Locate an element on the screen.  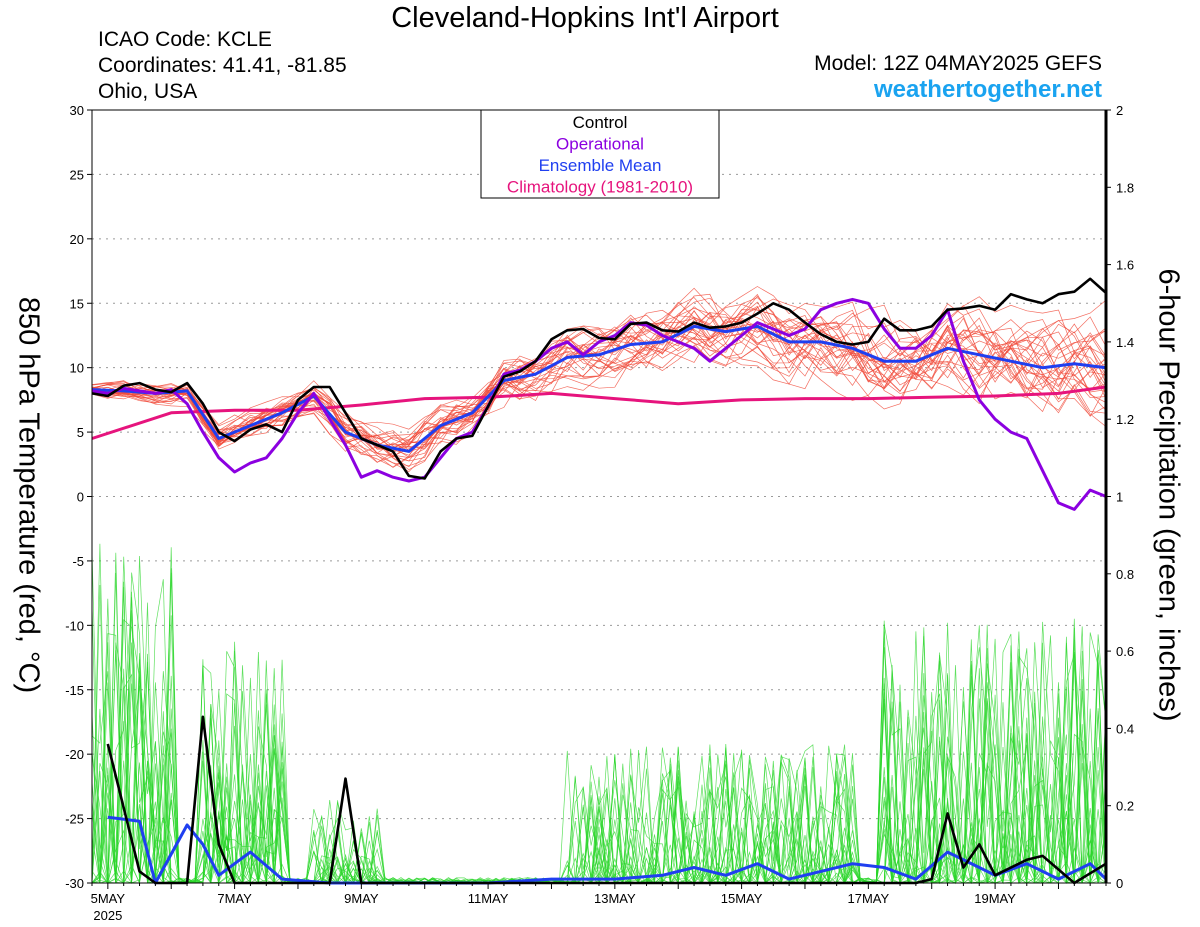
x-tick-label: 15MAY is located at coordinates (742, 898).